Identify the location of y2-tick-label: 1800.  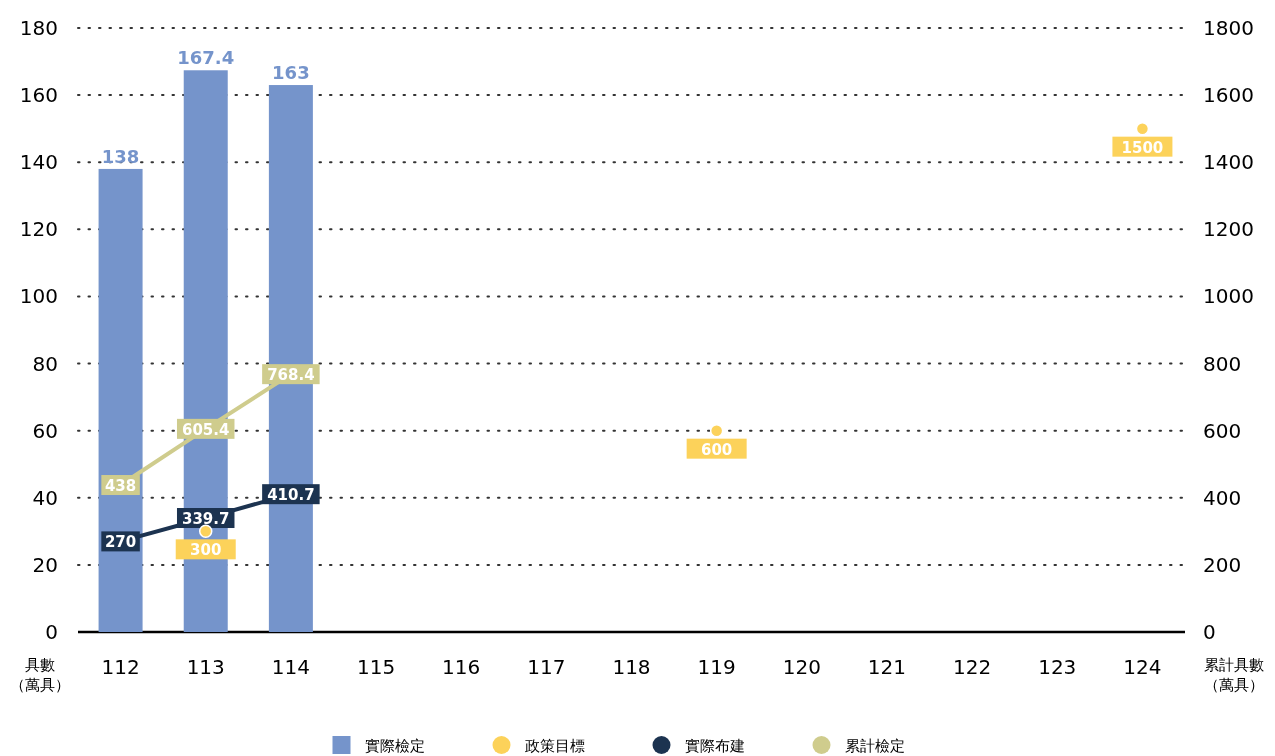
(1228, 28).